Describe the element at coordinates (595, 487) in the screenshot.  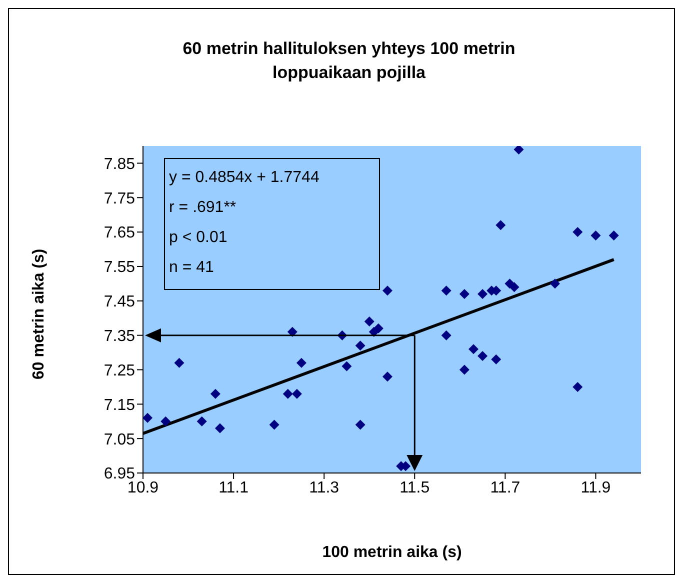
I see `x-tick-label: 11.9` at that location.